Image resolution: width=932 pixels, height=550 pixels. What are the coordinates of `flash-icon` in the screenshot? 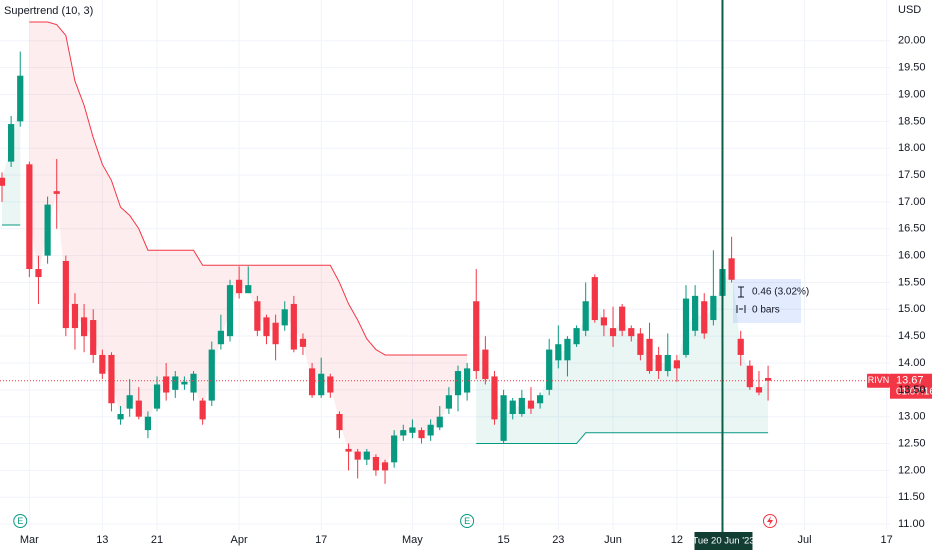 It's located at (770, 521).